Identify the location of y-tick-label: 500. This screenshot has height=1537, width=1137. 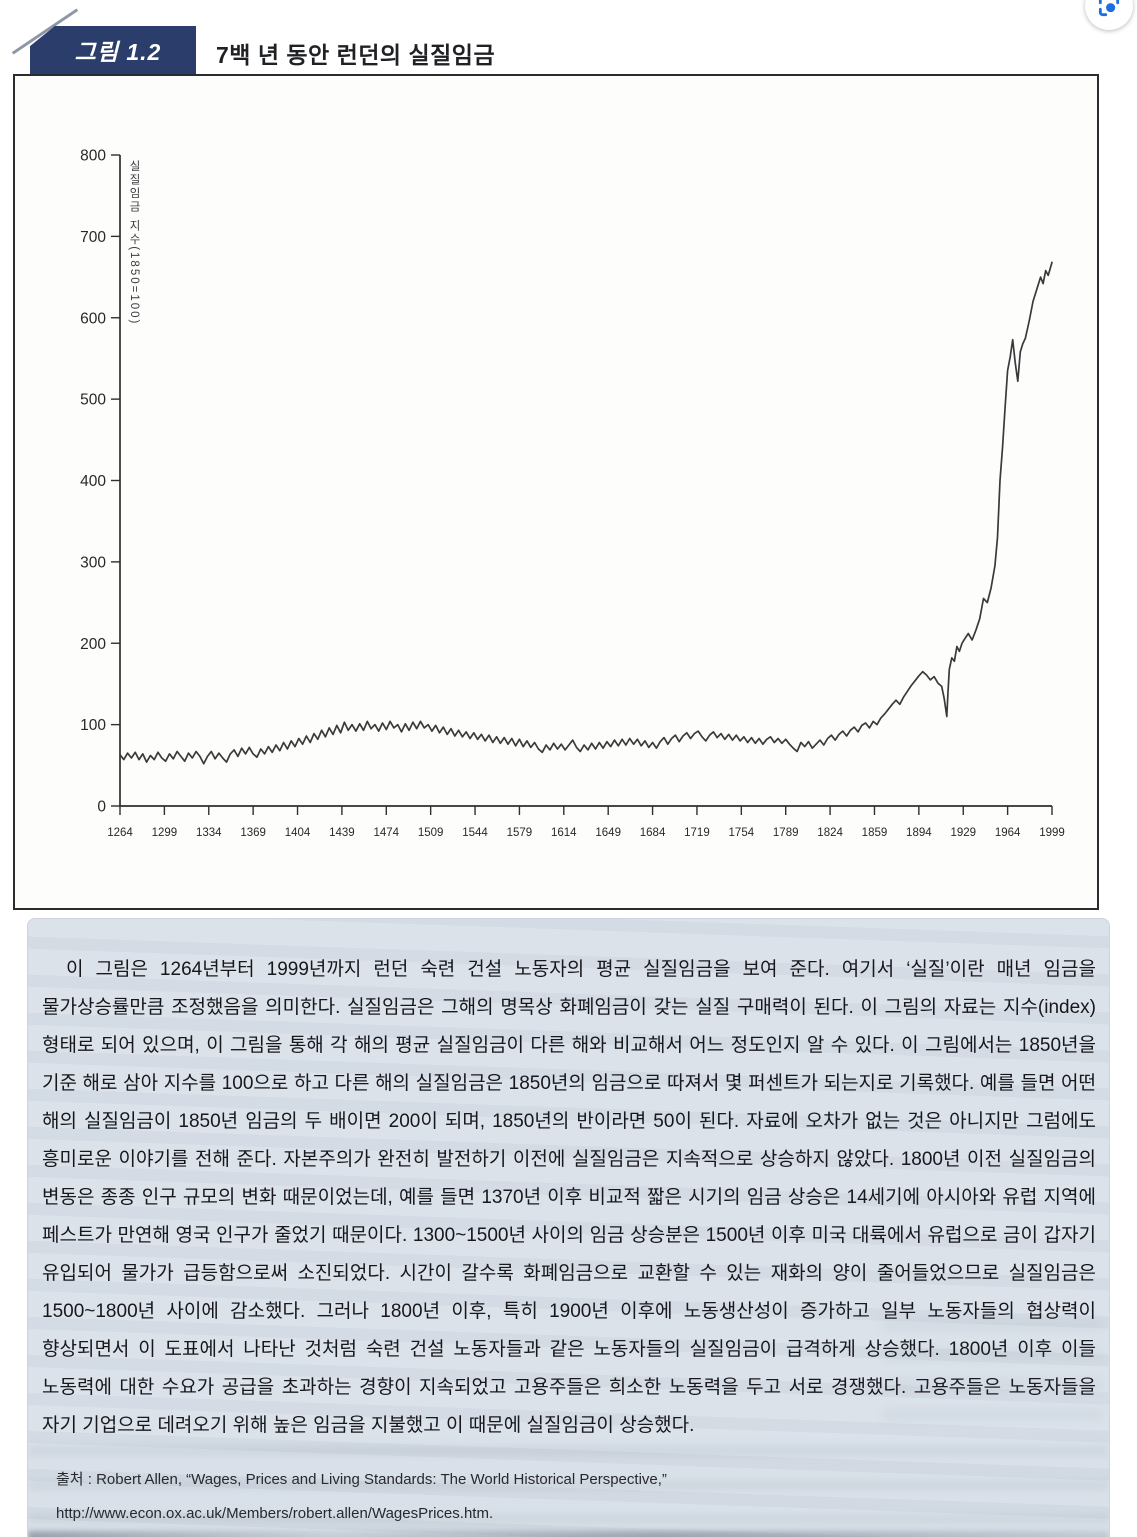
(93, 400).